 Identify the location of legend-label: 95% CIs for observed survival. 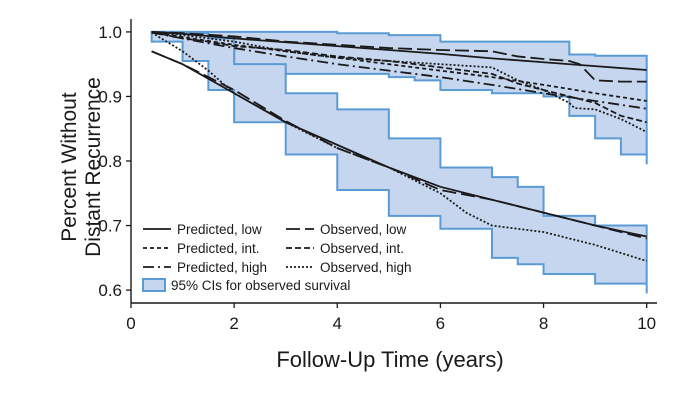
(260, 285).